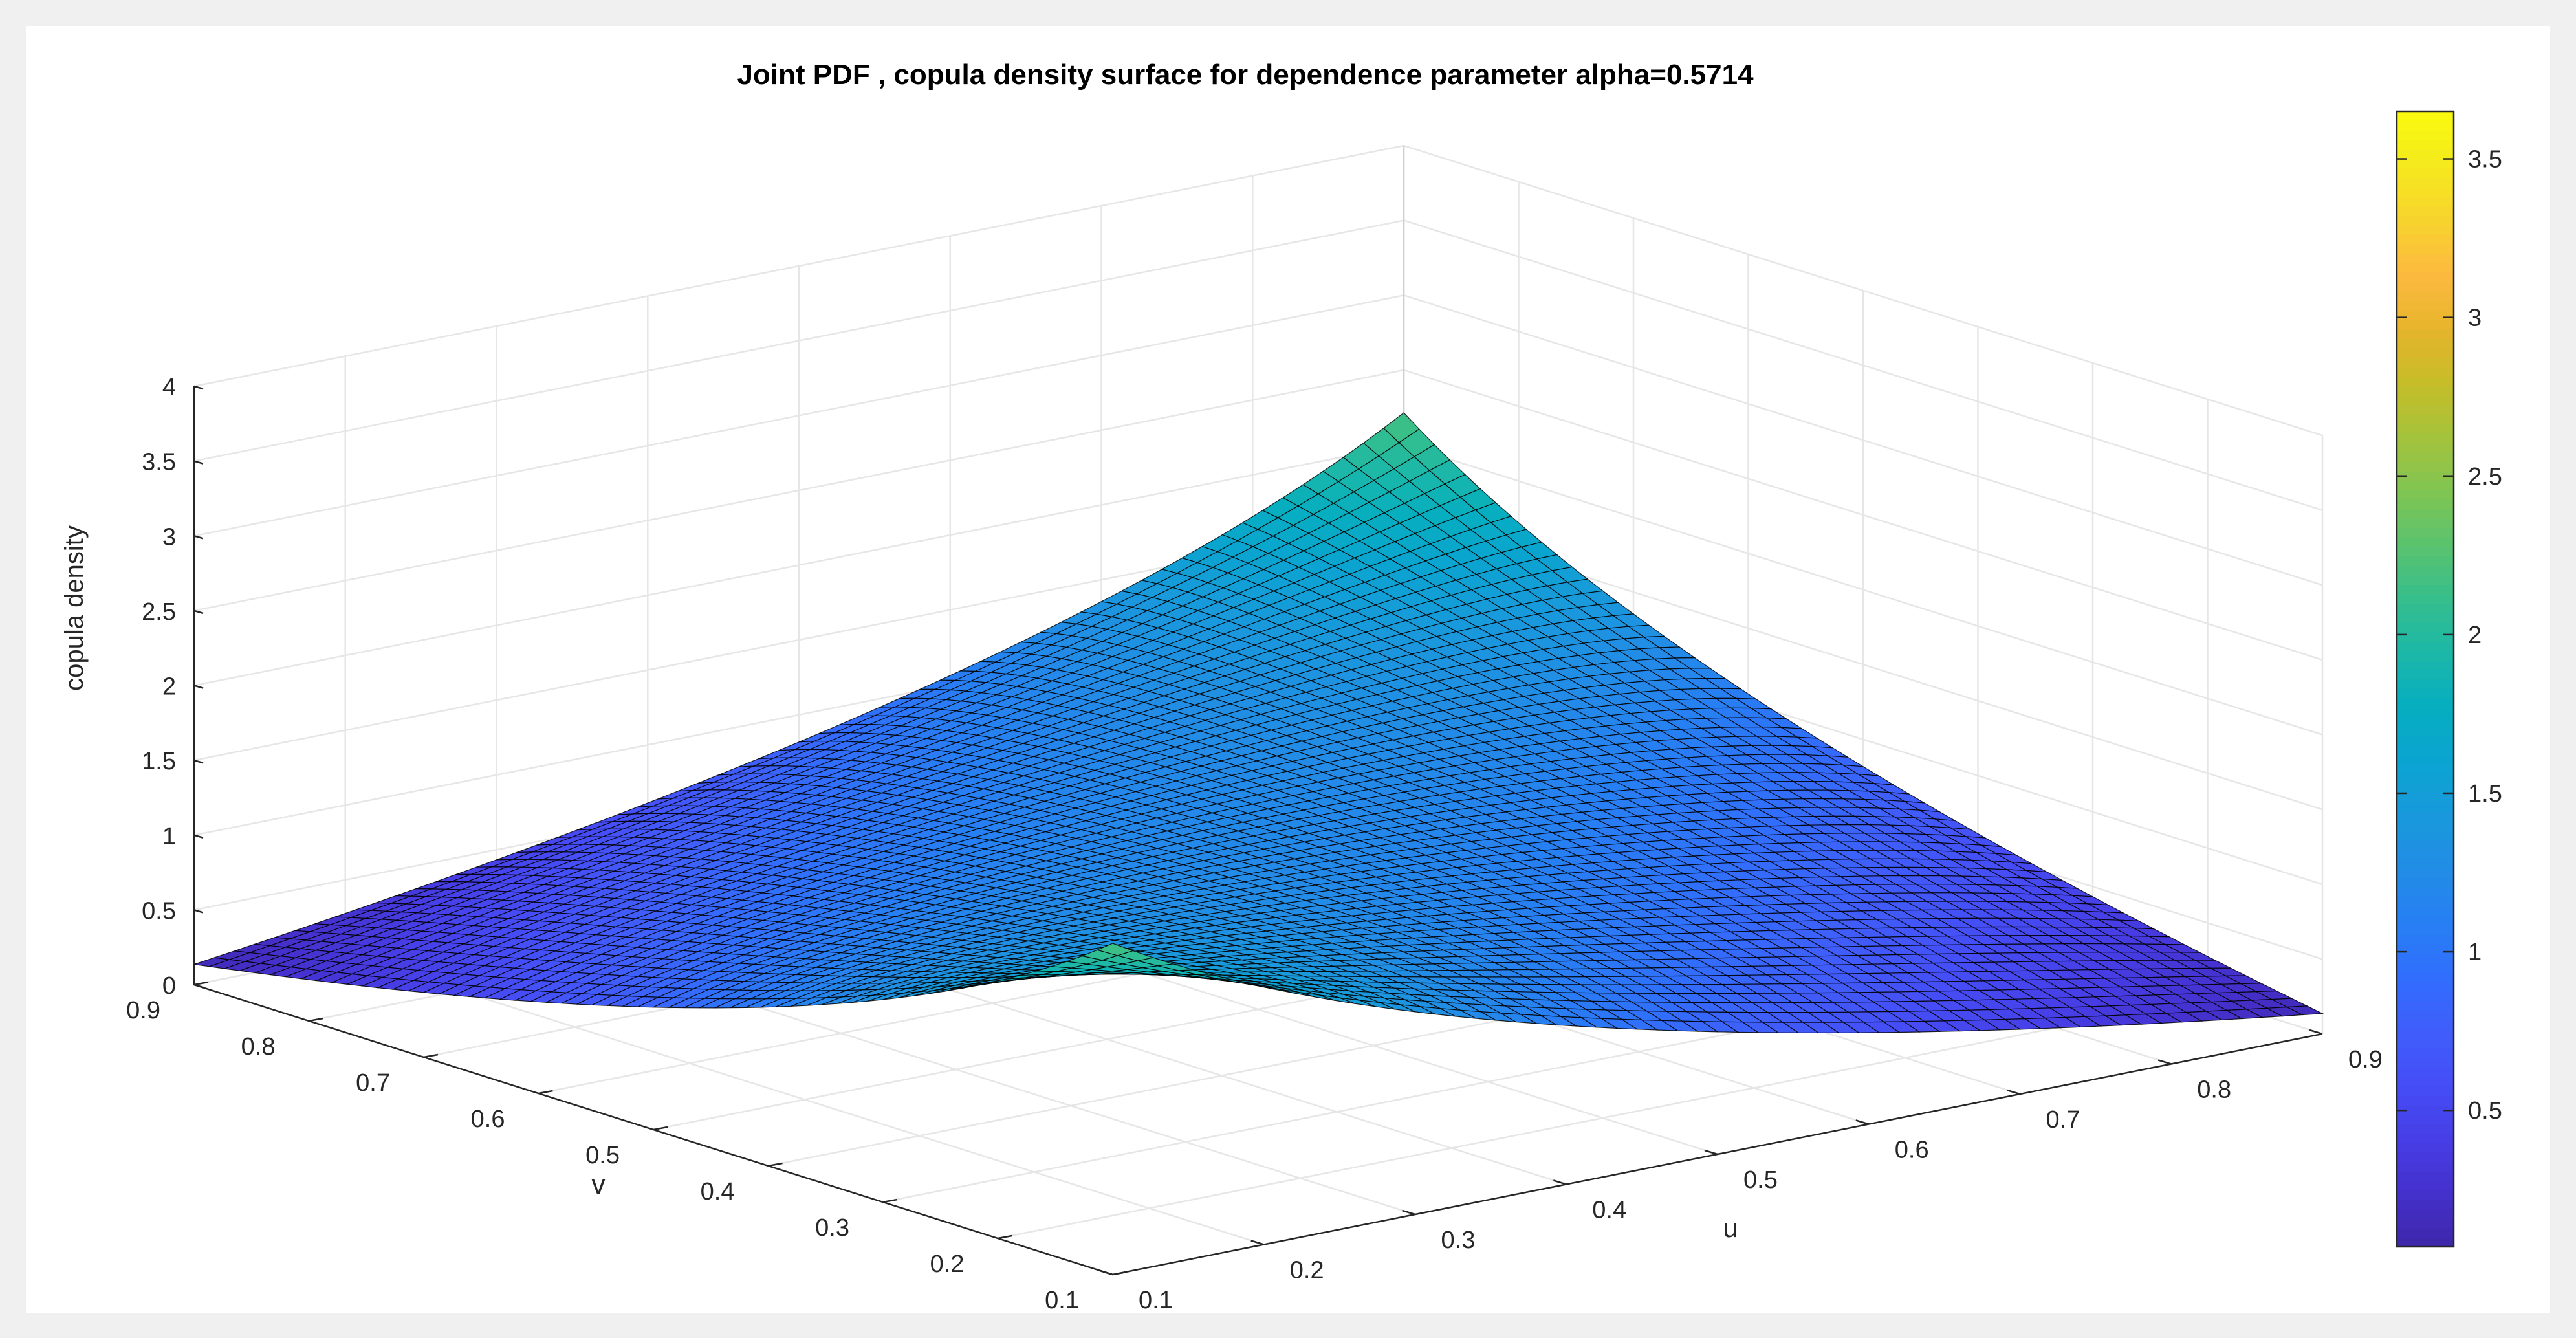  I want to click on v-tick-label: 0.9, so click(143, 1010).